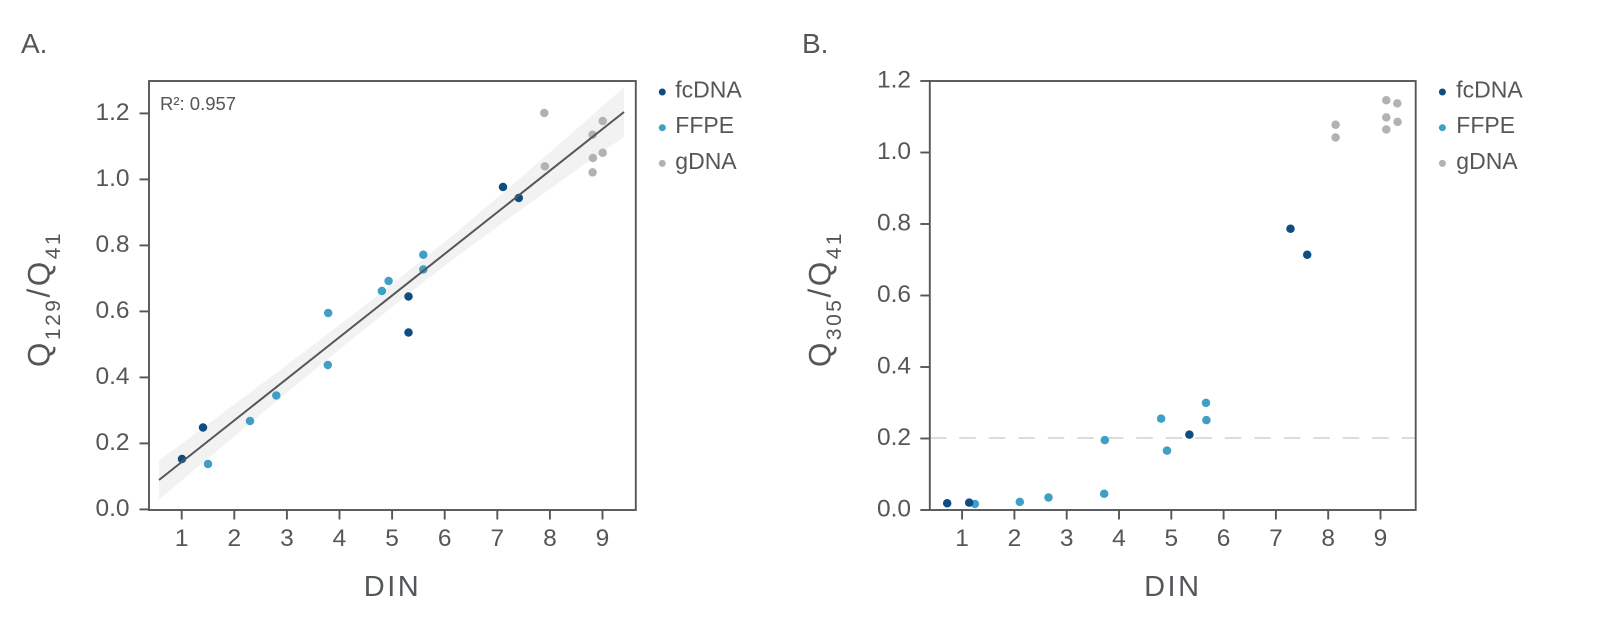  I want to click on svg-text: B., so click(815, 43).